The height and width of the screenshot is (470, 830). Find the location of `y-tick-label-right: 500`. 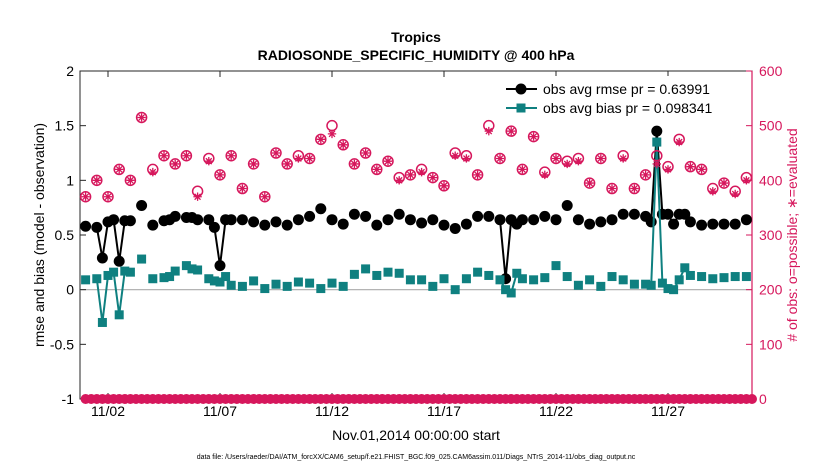

y-tick-label-right: 500 is located at coordinates (771, 126).